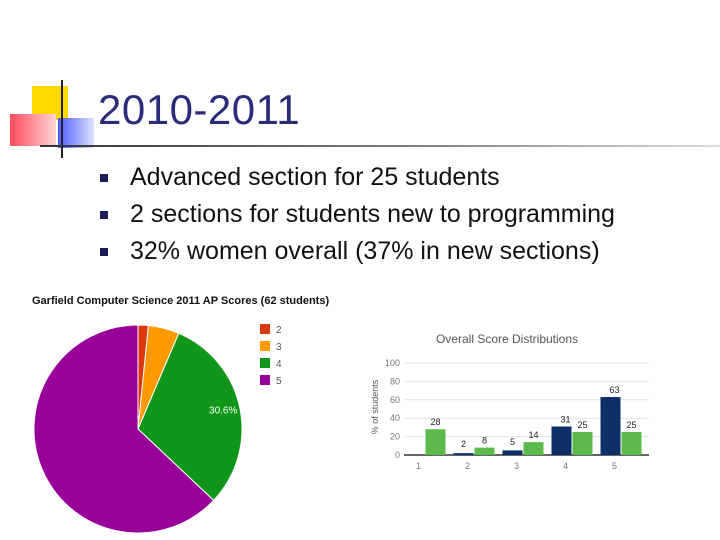 This screenshot has height=540, width=720. What do you see at coordinates (484, 441) in the screenshot?
I see `bar-value-label: 8` at bounding box center [484, 441].